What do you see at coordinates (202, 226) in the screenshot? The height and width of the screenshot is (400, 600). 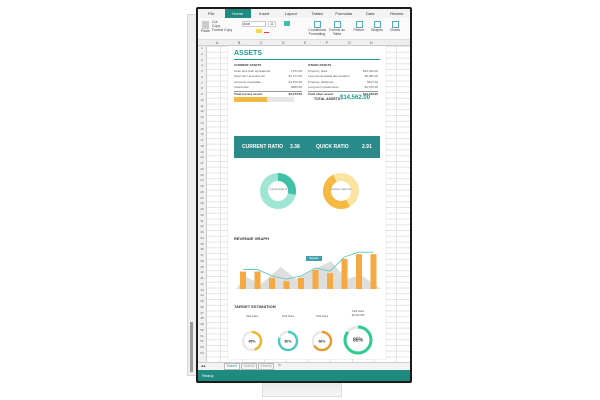 I see `row-header: 32` at bounding box center [202, 226].